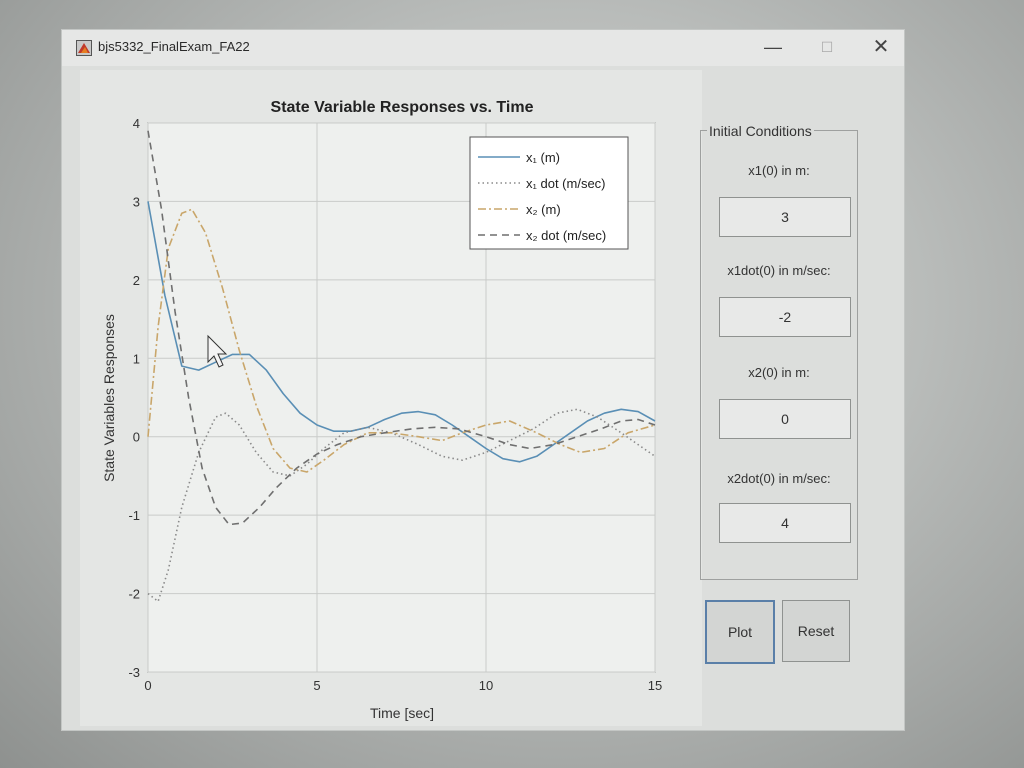  I want to click on x1dot-label: x1dot(0) in m/sec:, so click(779, 270).